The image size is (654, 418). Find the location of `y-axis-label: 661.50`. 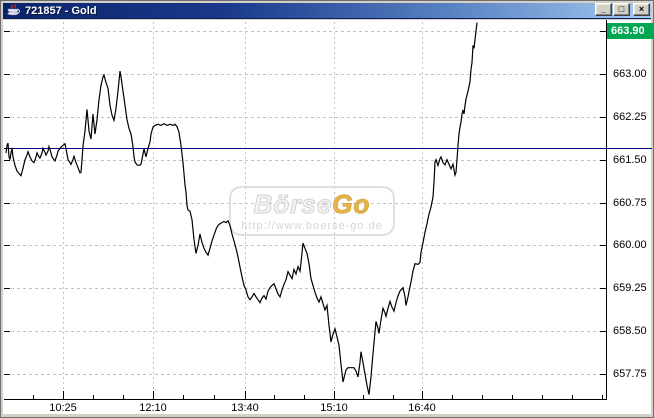

y-axis-label: 661.50 is located at coordinates (630, 160).